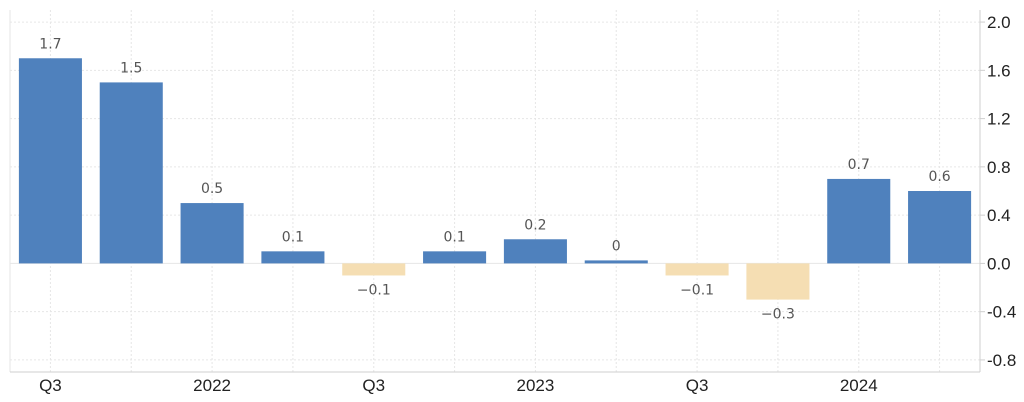 The image size is (1024, 402). What do you see at coordinates (212, 385) in the screenshot?
I see `x-tick-label: 2022` at bounding box center [212, 385].